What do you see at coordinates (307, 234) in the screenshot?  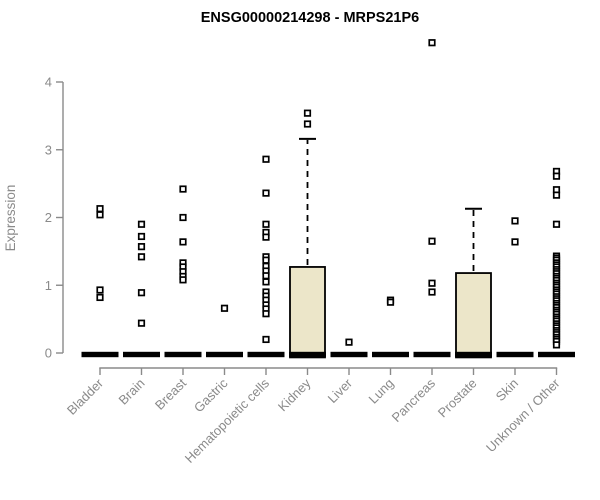 I see `category-kidney` at bounding box center [307, 234].